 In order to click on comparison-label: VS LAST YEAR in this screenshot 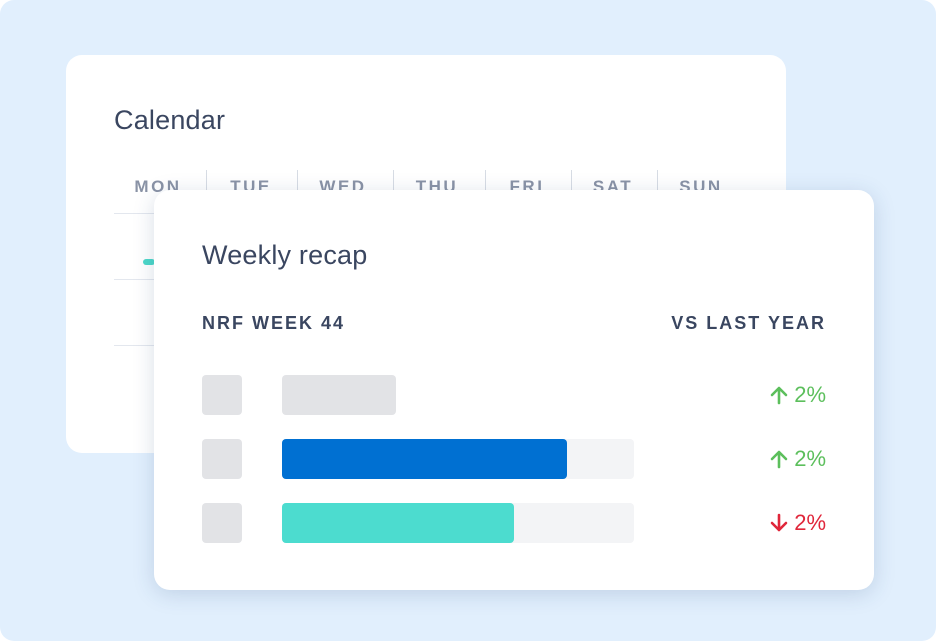, I will do `click(748, 323)`.